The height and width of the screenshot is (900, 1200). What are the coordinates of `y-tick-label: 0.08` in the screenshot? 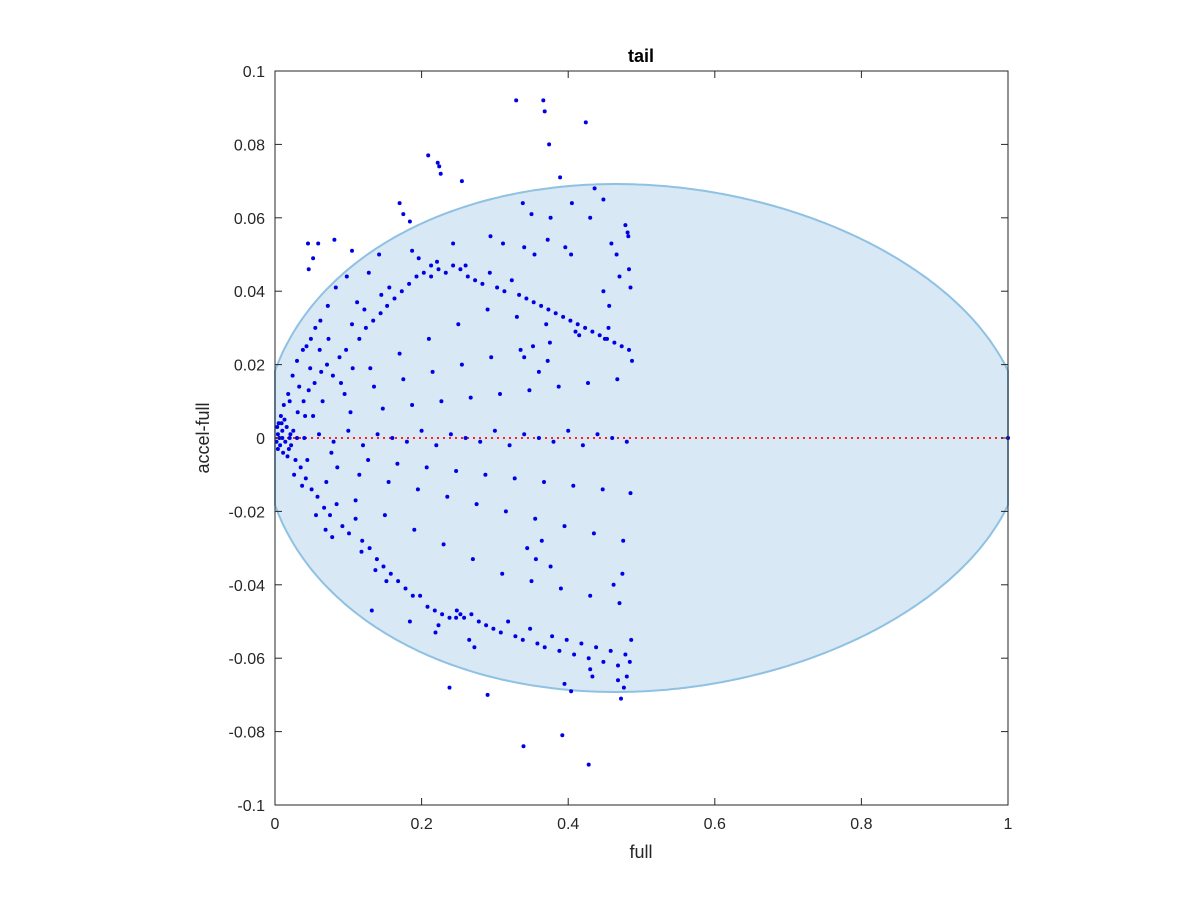 It's located at (249, 145).